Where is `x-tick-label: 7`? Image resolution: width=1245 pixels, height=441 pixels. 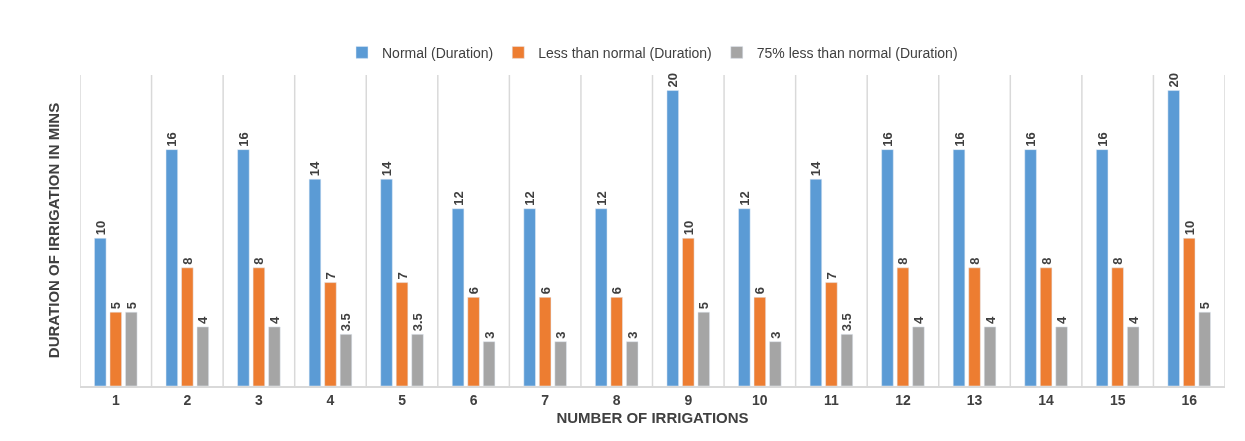 x-tick-label: 7 is located at coordinates (545, 399).